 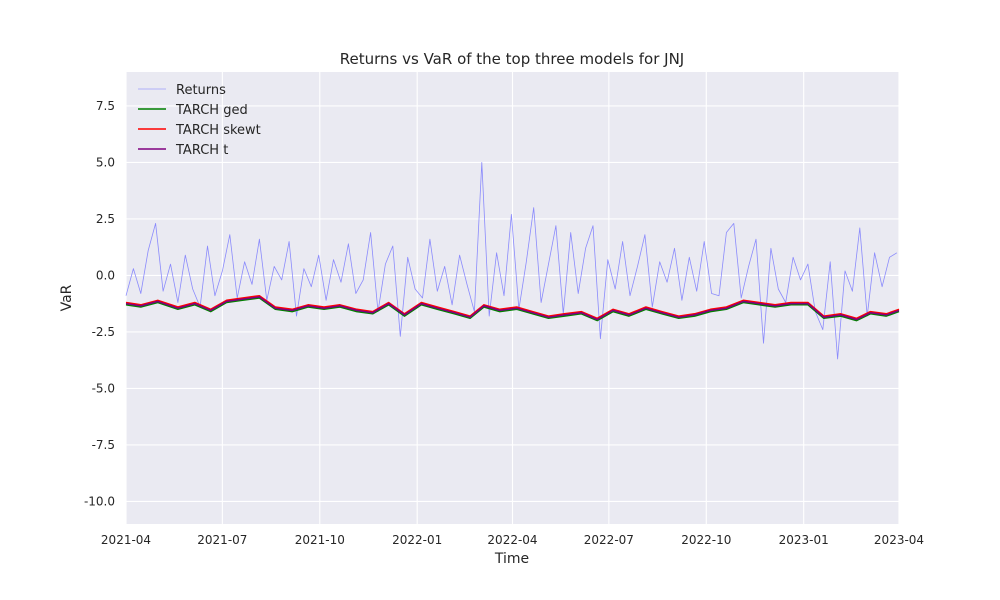 What do you see at coordinates (222, 540) in the screenshot?
I see `x-tick-label: 2021-07` at bounding box center [222, 540].